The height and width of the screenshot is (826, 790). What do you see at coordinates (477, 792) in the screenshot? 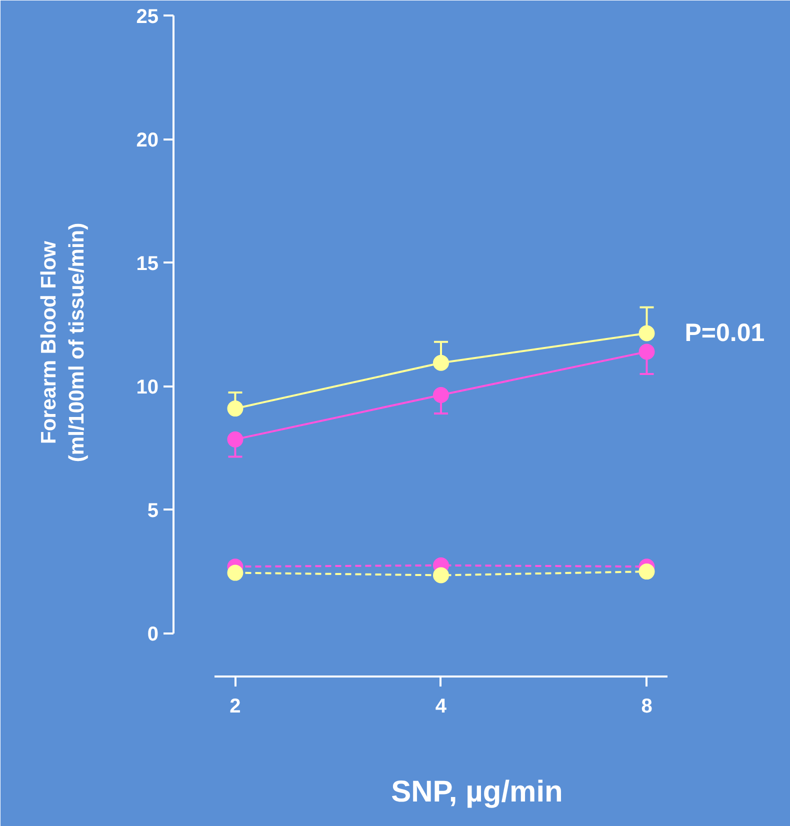
I see `x-axis-title: SNP, µg/min` at bounding box center [477, 792].